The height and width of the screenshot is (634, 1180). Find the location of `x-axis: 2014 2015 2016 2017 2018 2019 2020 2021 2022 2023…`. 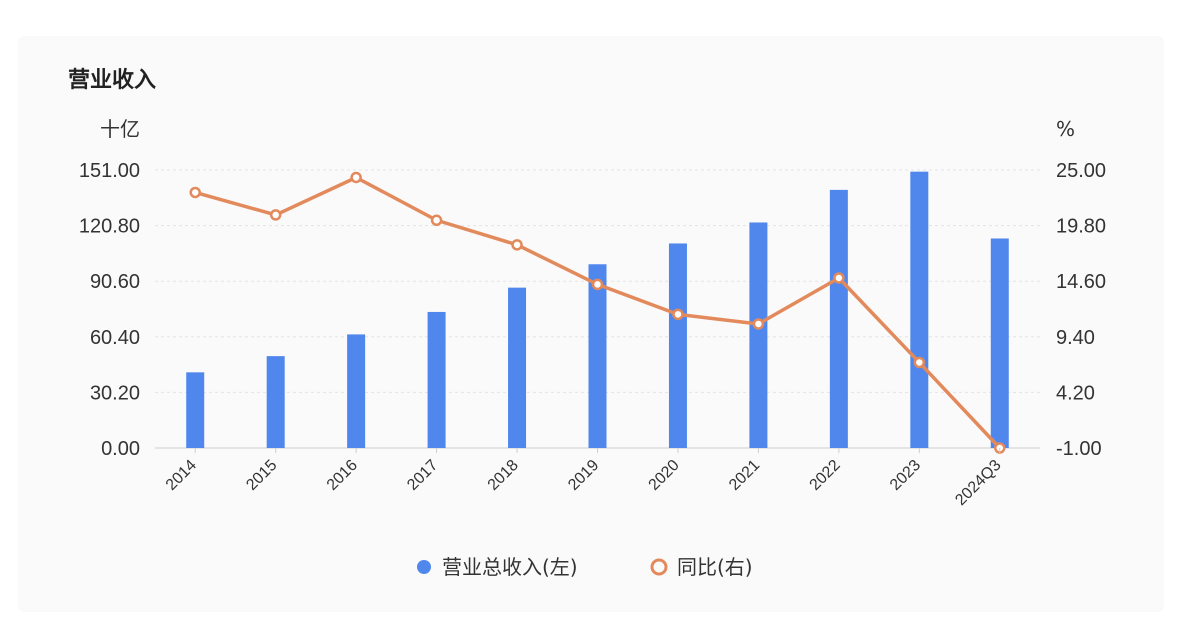

x-axis: 2014 2015 2016 2017 2018 2019 2020 2021 2022 2023… is located at coordinates (584, 478).